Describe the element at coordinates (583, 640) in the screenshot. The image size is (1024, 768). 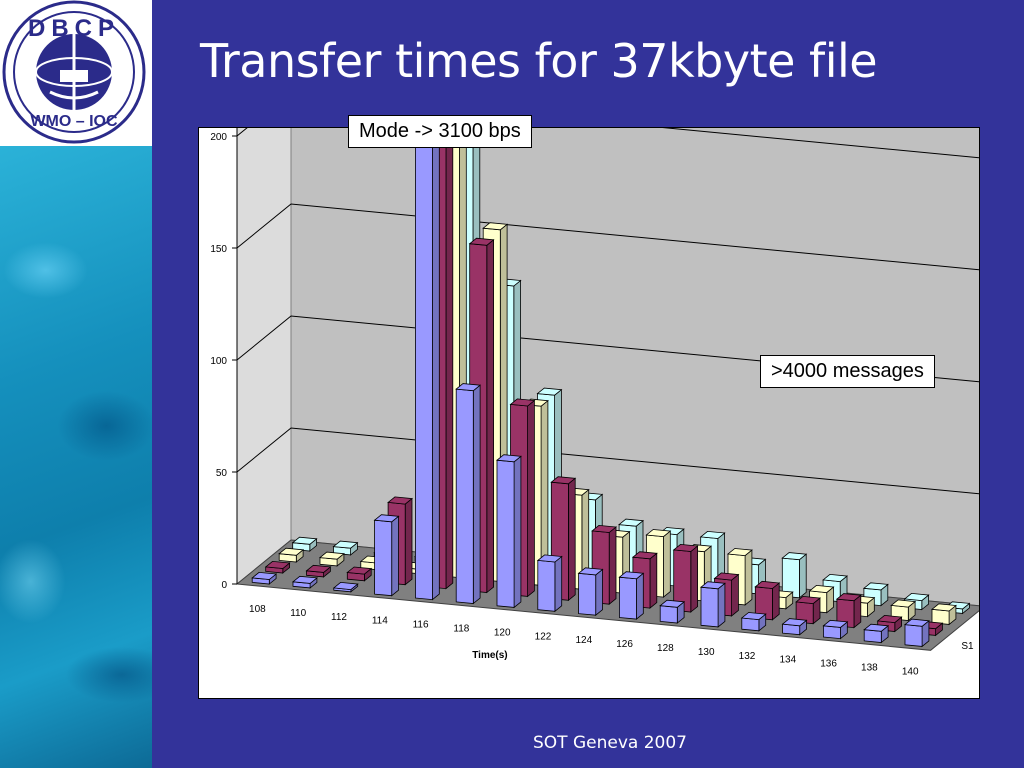
I see `x-tick-label: 124` at that location.